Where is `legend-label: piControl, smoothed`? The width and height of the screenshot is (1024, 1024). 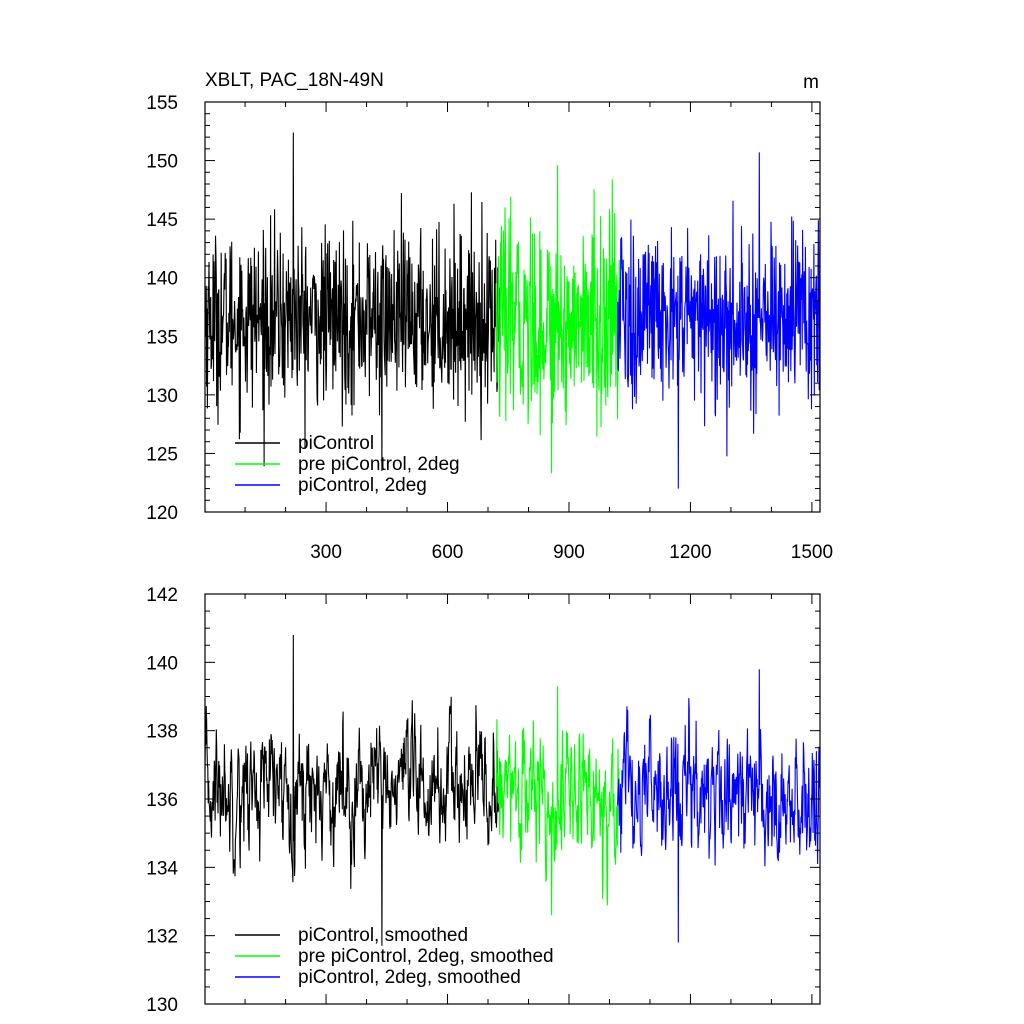
legend-label: piControl, smoothed is located at coordinates (383, 935).